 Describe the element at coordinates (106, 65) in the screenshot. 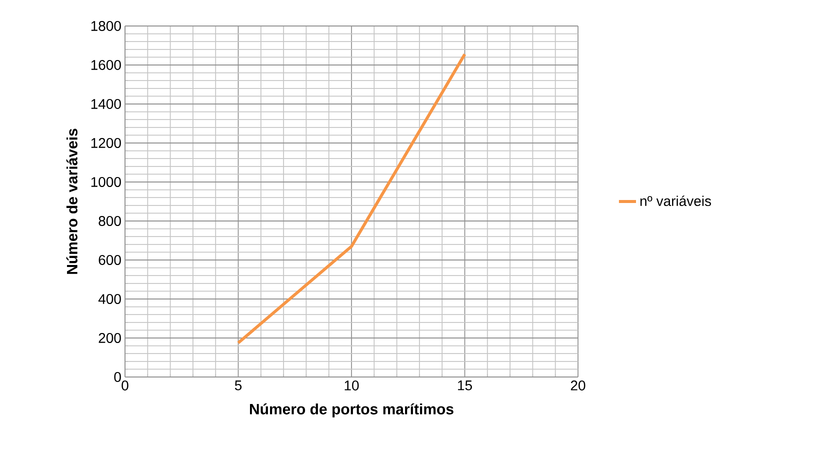

I see `y-tick-label: 1600` at that location.